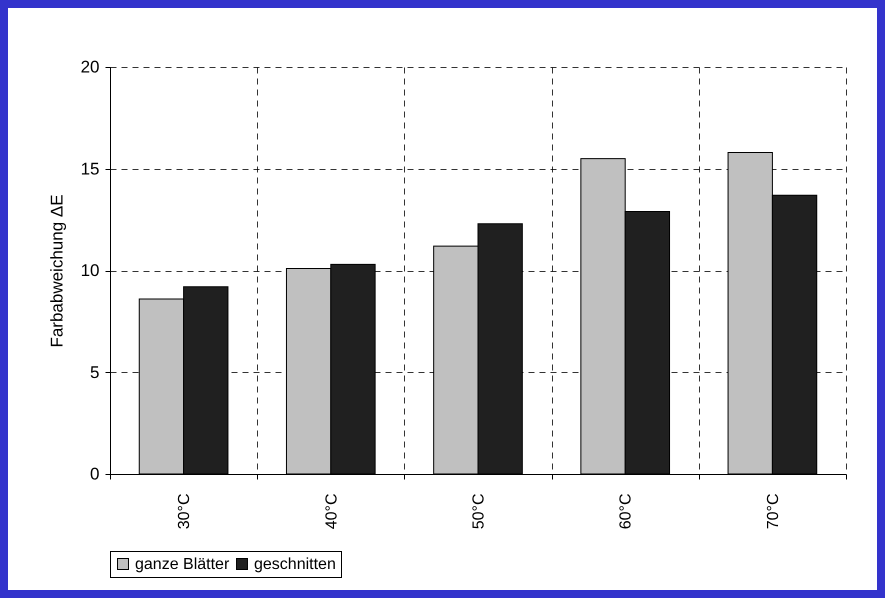 Image resolution: width=885 pixels, height=598 pixels. Describe the element at coordinates (331, 512) in the screenshot. I see `x-tick-label: 40°C` at that location.